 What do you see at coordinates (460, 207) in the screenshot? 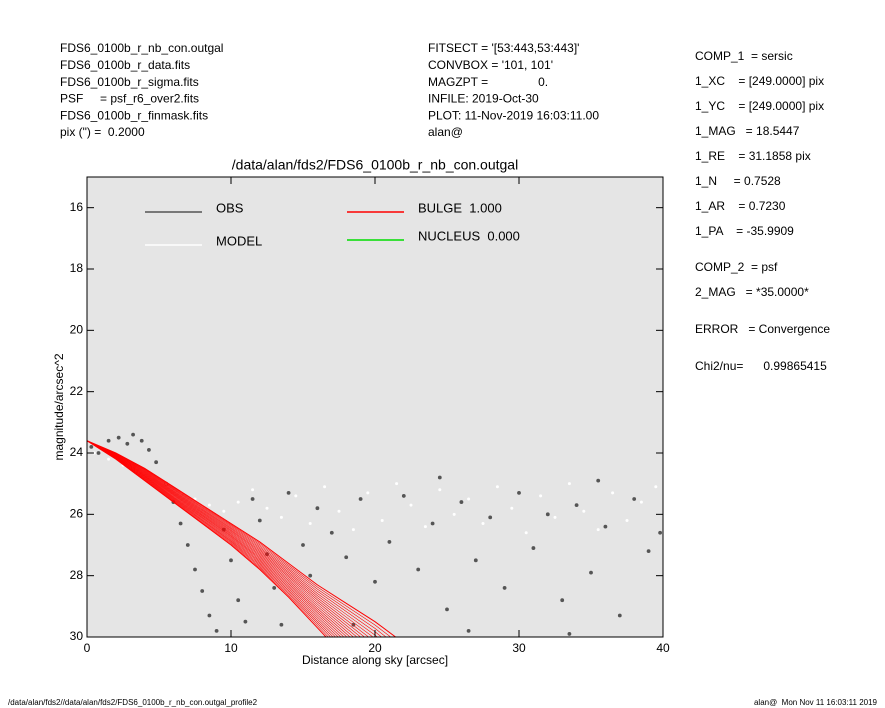
I see `legend-label: BULGE 1.000` at bounding box center [460, 207].